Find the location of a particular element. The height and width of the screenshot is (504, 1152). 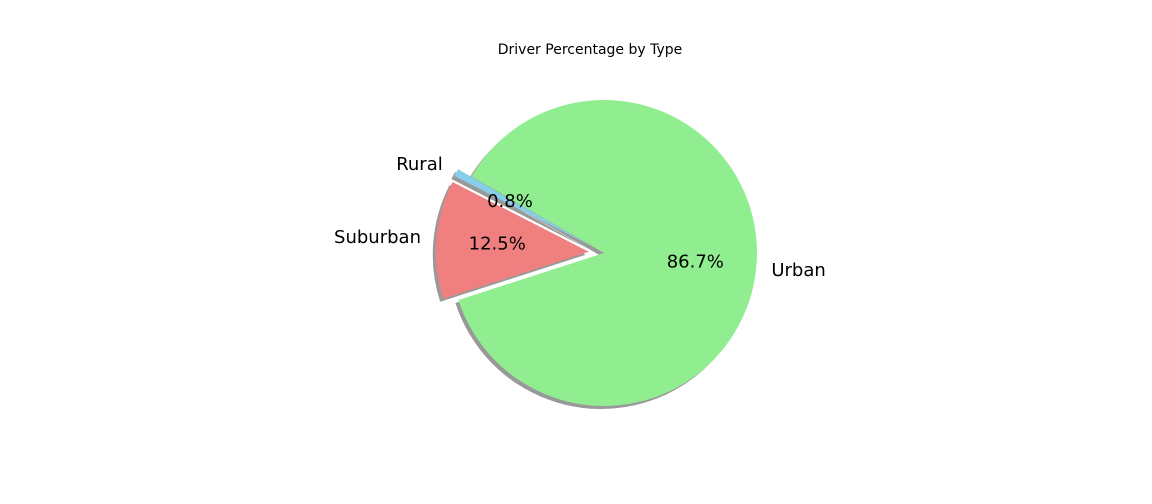

pie-slice-rural is located at coordinates (522, 207).